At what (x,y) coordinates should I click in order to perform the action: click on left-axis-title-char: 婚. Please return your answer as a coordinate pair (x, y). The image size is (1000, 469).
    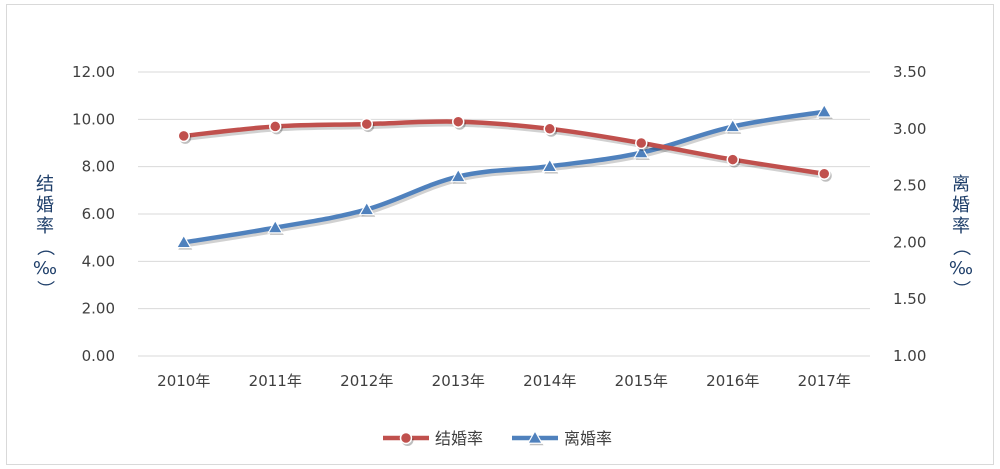
    Looking at the image, I should click on (45, 205).